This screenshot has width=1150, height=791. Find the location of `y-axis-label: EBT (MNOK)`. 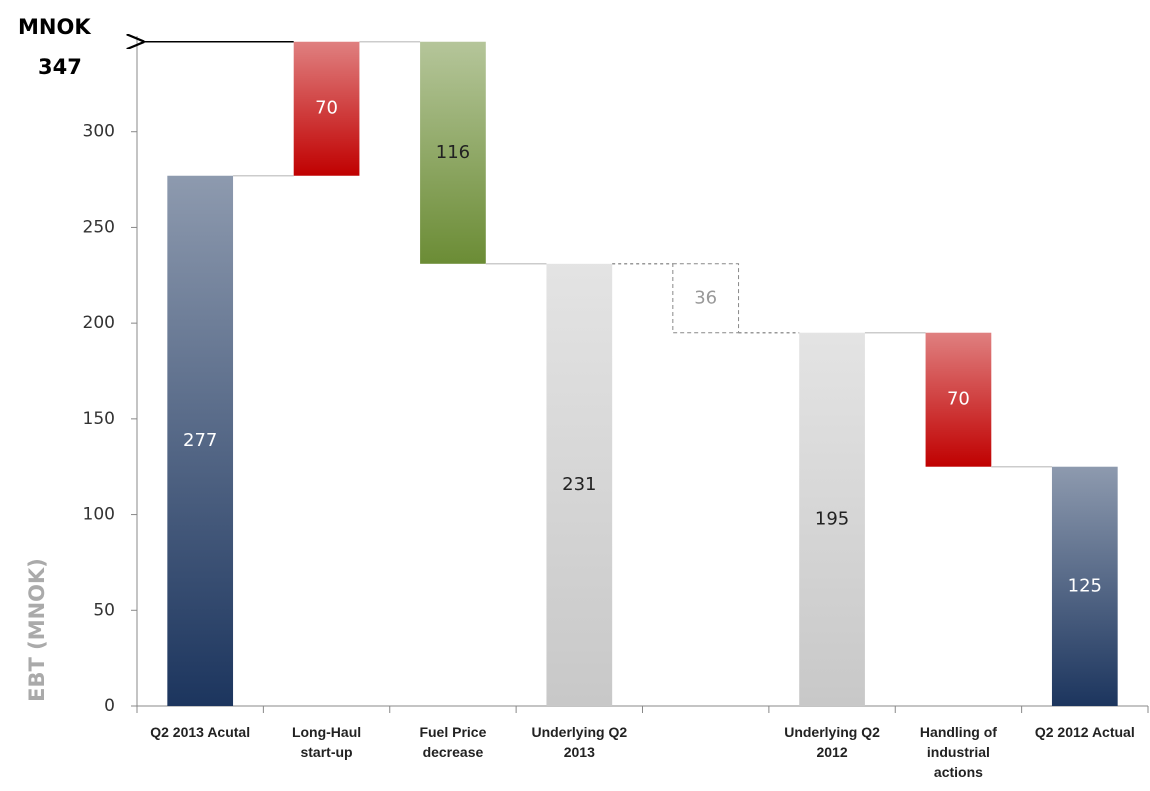

y-axis-label: EBT (MNOK) is located at coordinates (37, 630).